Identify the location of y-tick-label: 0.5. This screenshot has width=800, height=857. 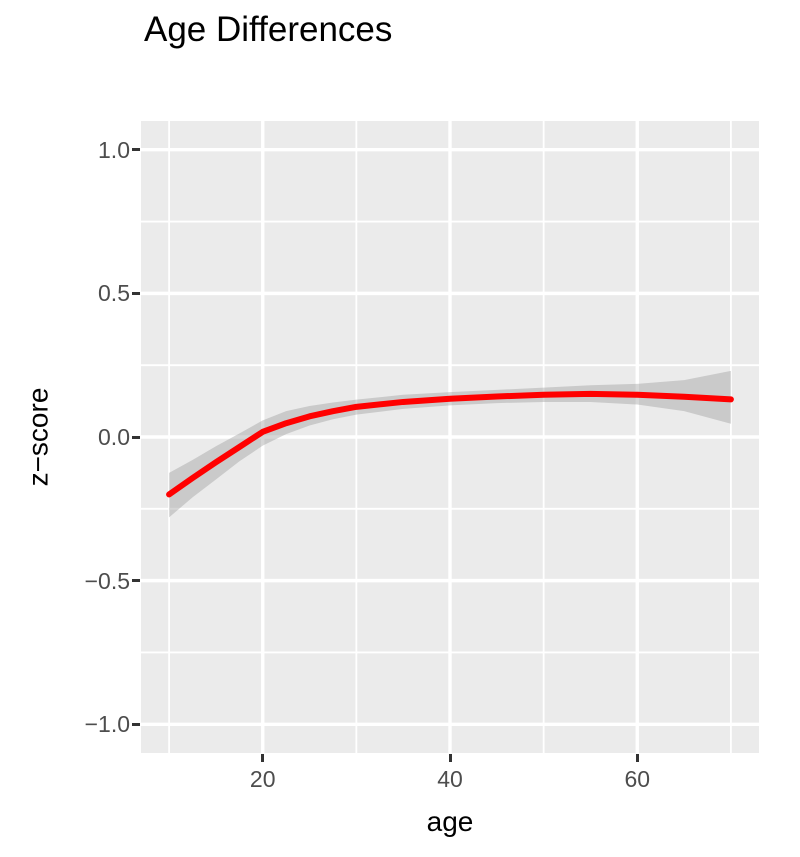
(114, 293).